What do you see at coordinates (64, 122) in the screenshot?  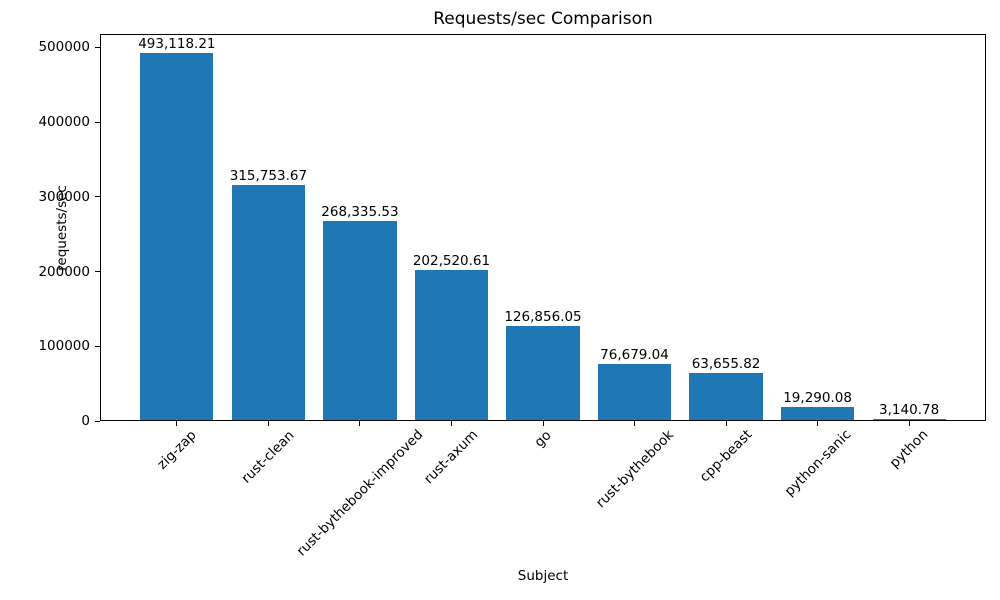 I see `y-tick-label: 400000` at bounding box center [64, 122].